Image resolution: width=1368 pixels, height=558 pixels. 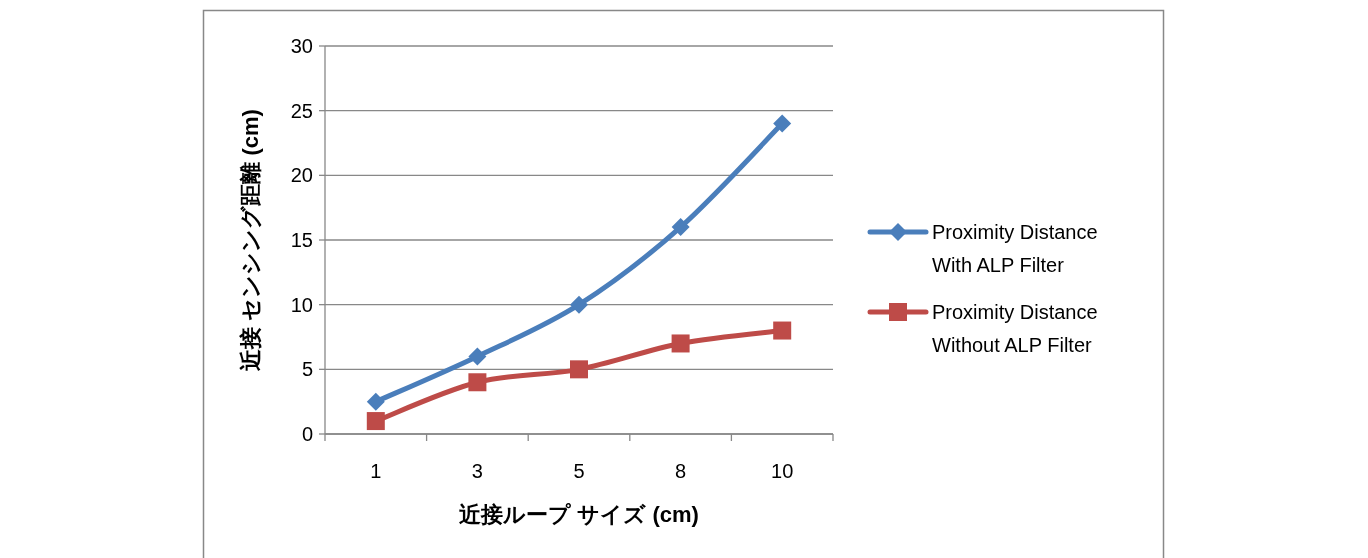 I want to click on x-tick-label: 1, so click(x=376, y=471).